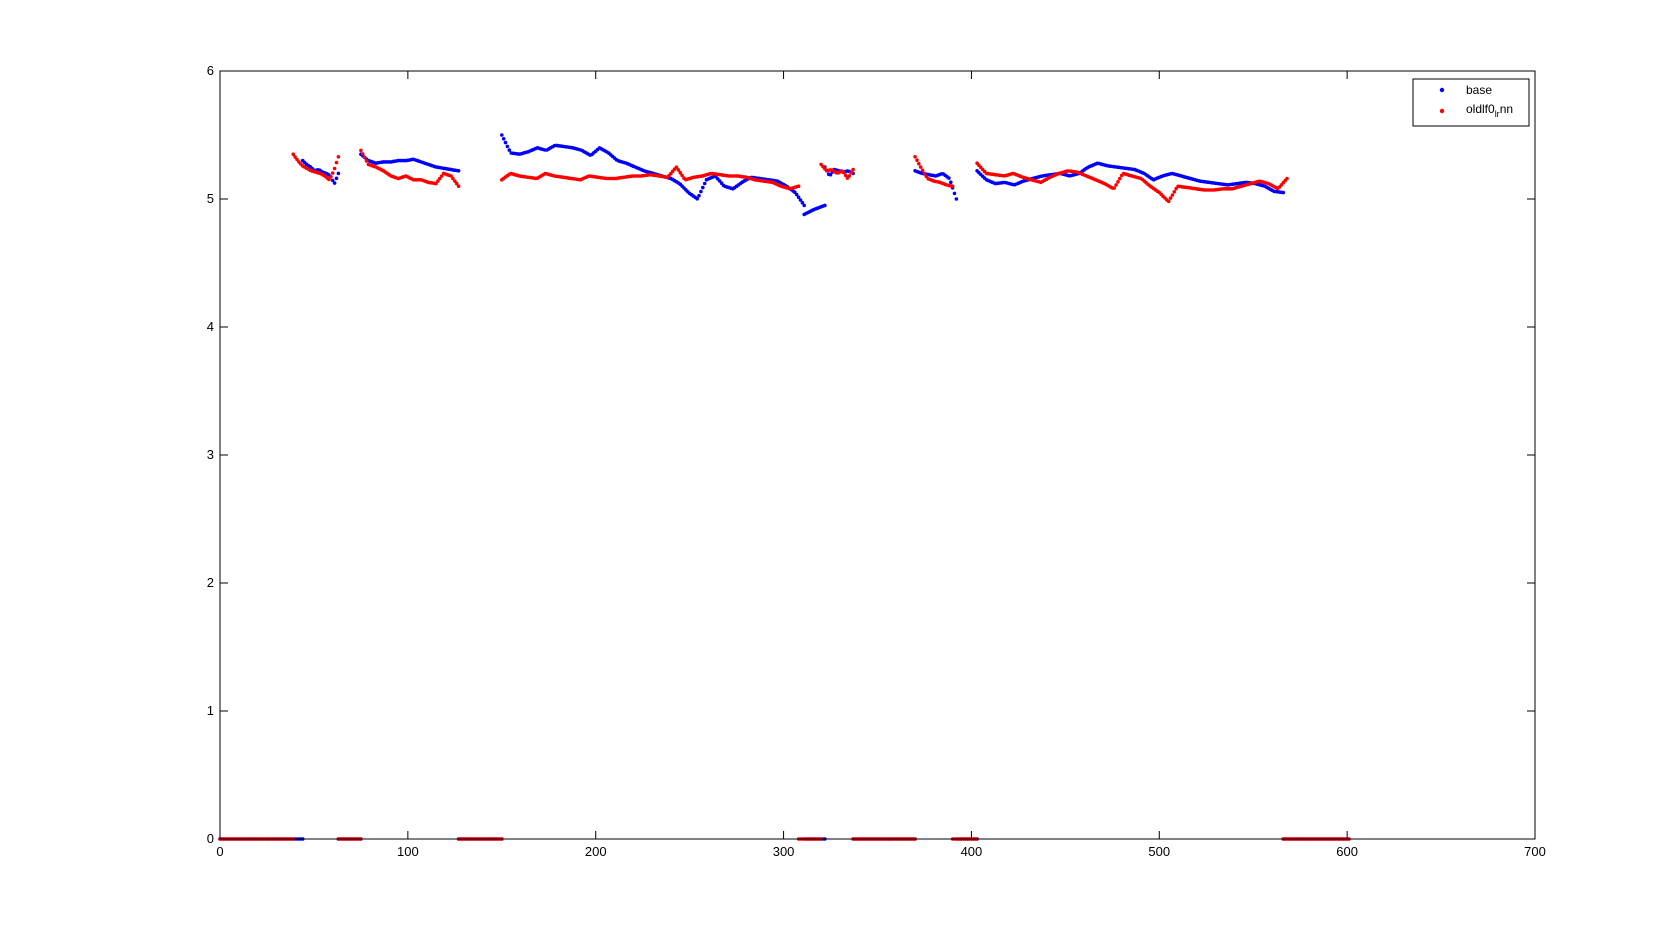 The width and height of the screenshot is (1680, 933). I want to click on legend-label-base: base, so click(1479, 90).